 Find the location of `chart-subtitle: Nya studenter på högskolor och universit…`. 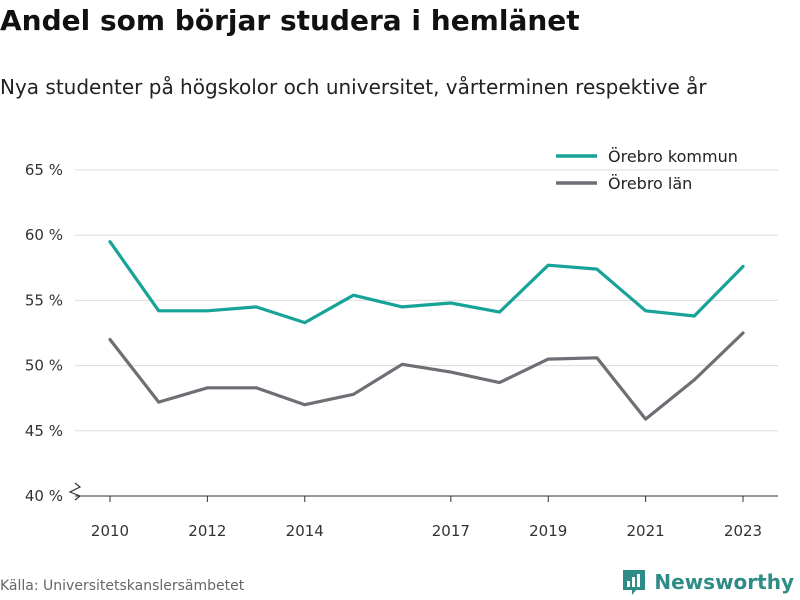

chart-subtitle: Nya studenter på högskolor och universit… is located at coordinates (353, 87).